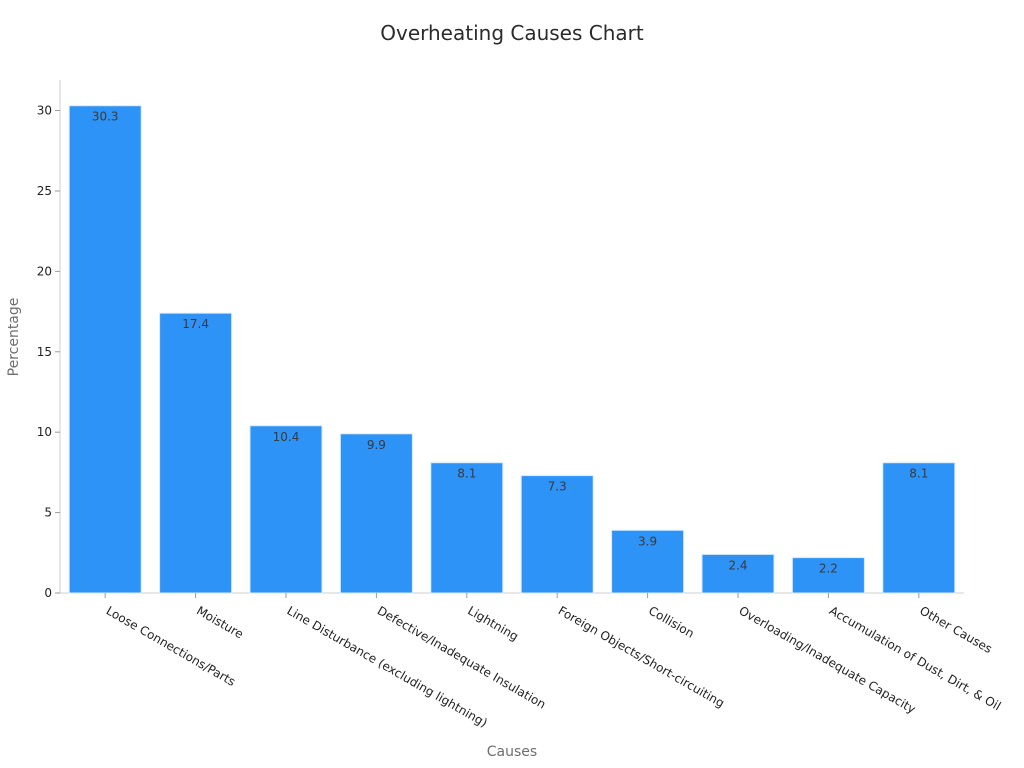  What do you see at coordinates (44, 191) in the screenshot?
I see `y-tick-label: 25` at bounding box center [44, 191].